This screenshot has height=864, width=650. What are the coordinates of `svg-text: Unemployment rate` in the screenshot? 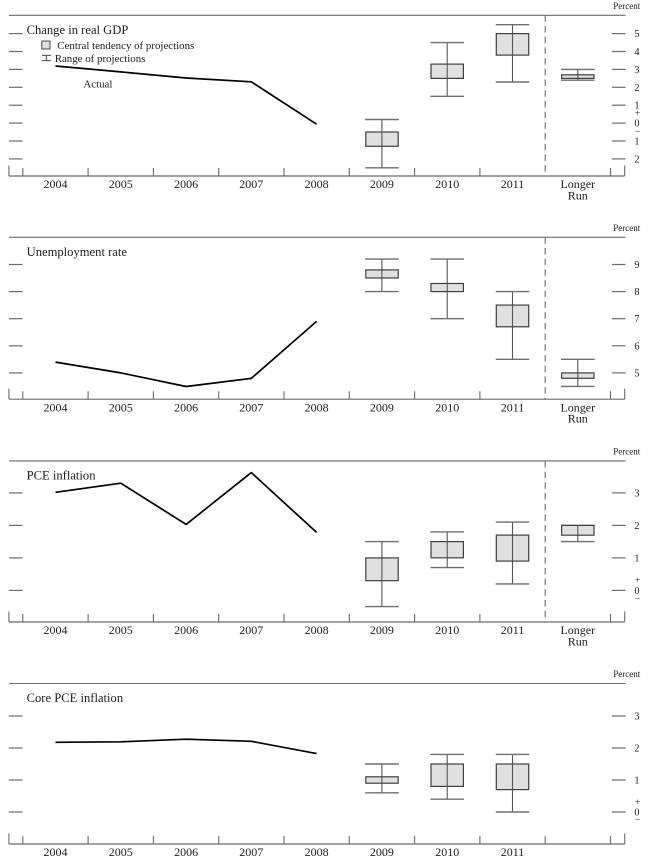 It's located at (77, 252).